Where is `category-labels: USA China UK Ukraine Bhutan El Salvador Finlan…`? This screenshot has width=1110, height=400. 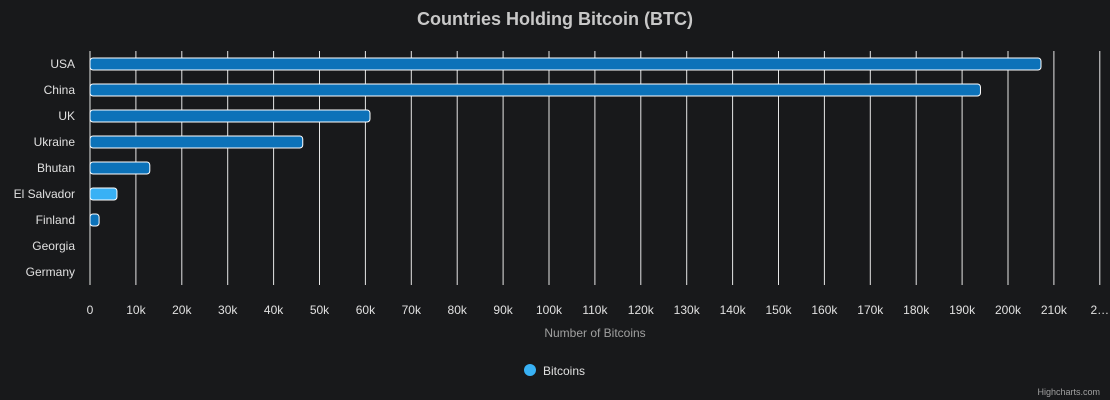
category-labels: USA China UK Ukraine Bhutan El Salvador Finlan… is located at coordinates (45, 168).